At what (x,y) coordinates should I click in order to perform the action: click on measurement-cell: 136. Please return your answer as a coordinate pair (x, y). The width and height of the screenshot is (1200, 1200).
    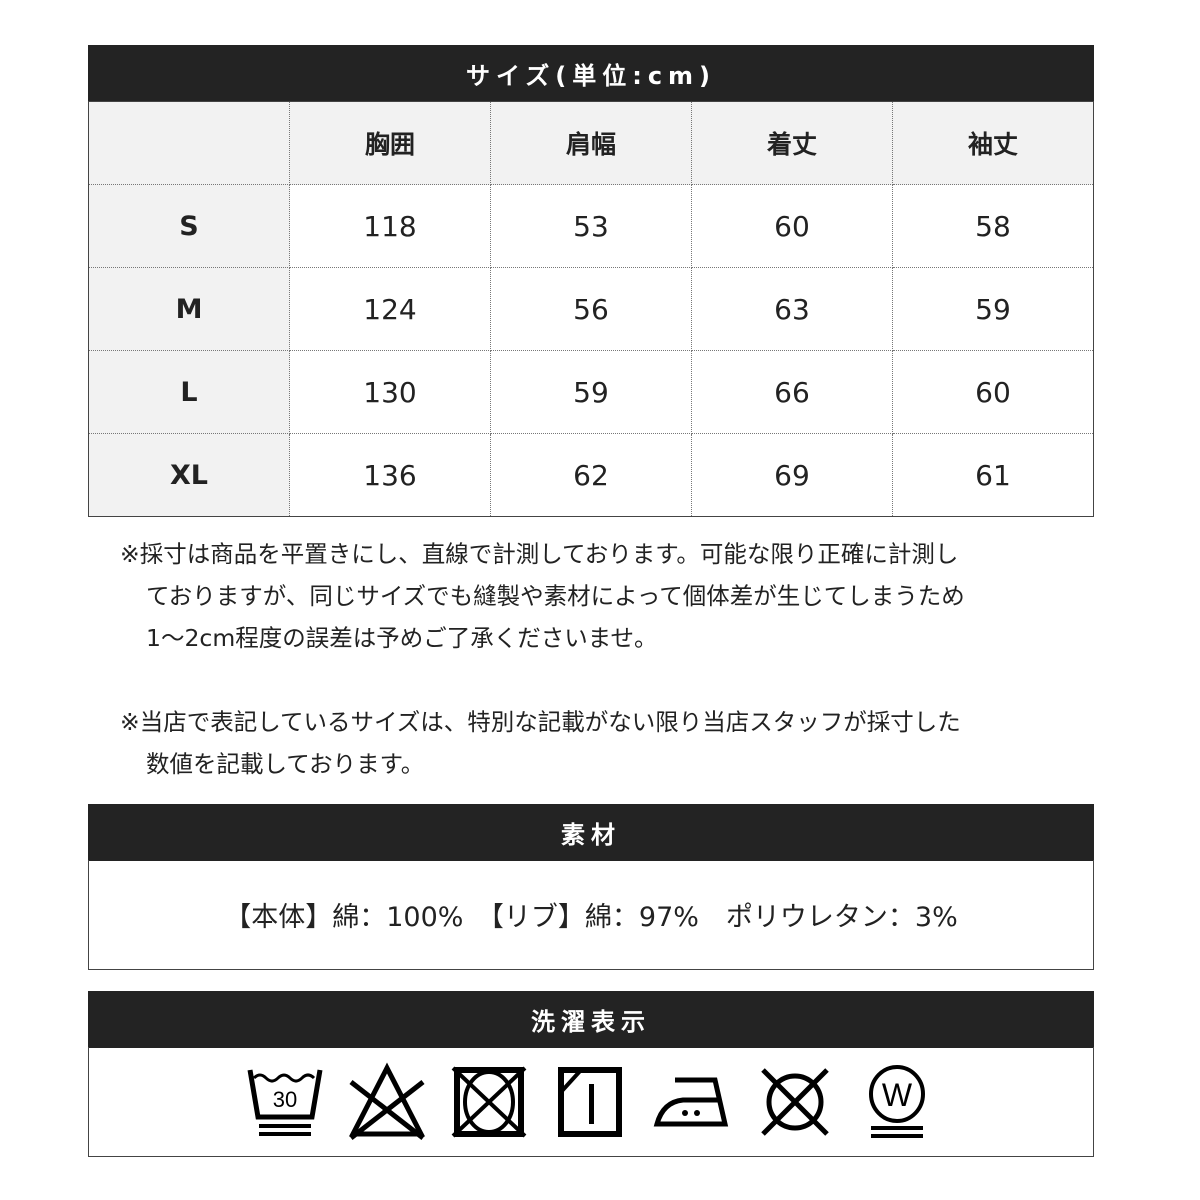
    Looking at the image, I should click on (390, 475).